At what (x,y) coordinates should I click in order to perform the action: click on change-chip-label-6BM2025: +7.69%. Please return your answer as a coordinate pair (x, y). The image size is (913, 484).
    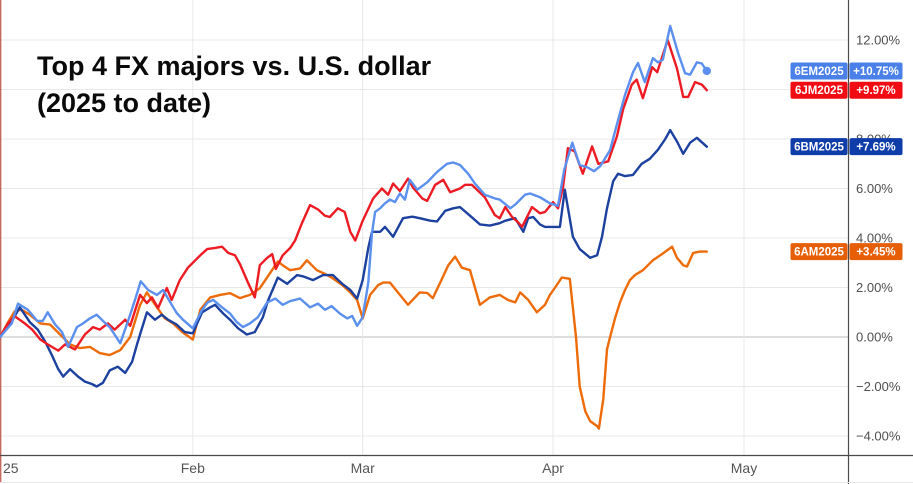
    Looking at the image, I should click on (875, 148).